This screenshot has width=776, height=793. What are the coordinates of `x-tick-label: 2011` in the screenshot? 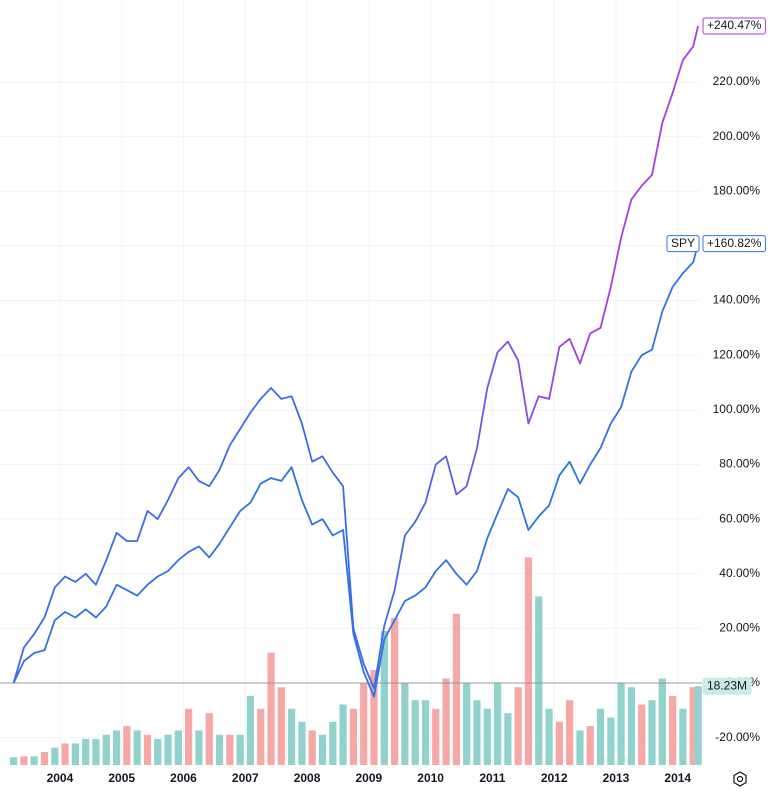 It's located at (492, 778).